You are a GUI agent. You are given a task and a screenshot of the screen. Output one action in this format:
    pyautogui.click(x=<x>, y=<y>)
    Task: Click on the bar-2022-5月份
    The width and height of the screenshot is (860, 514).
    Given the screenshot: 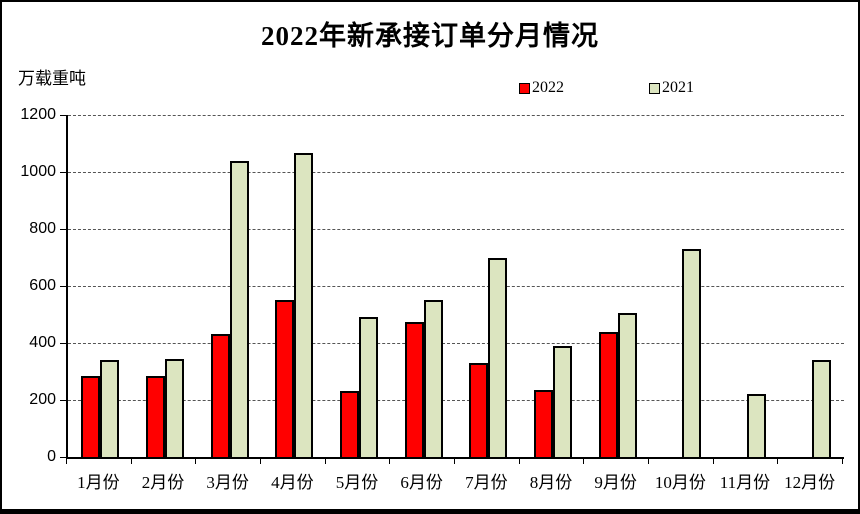 What is the action you would take?
    pyautogui.click(x=349, y=424)
    